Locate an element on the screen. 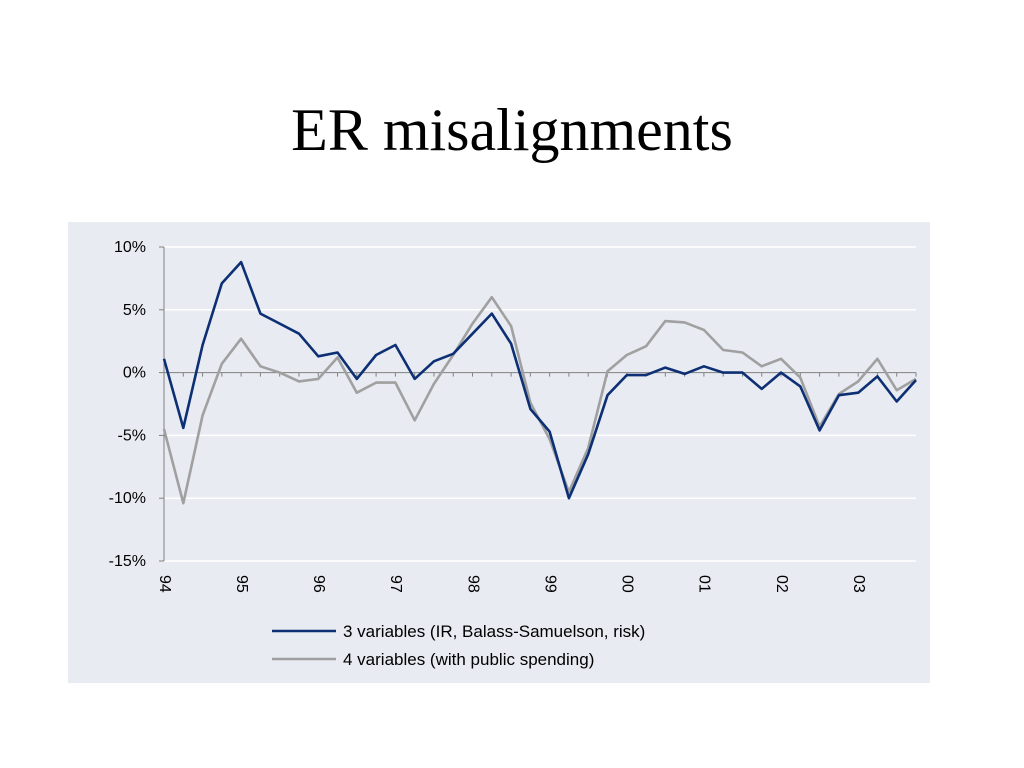 Image resolution: width=1024 pixels, height=768 pixels. x-tick-label: 94 is located at coordinates (164, 584).